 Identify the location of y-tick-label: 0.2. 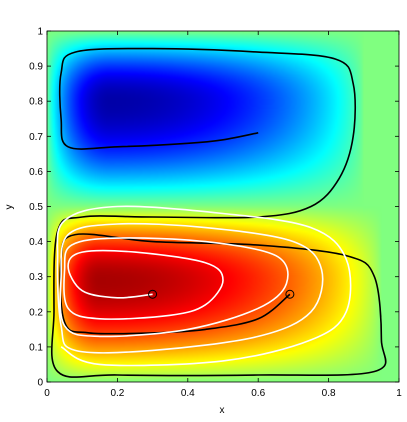
(36, 312).